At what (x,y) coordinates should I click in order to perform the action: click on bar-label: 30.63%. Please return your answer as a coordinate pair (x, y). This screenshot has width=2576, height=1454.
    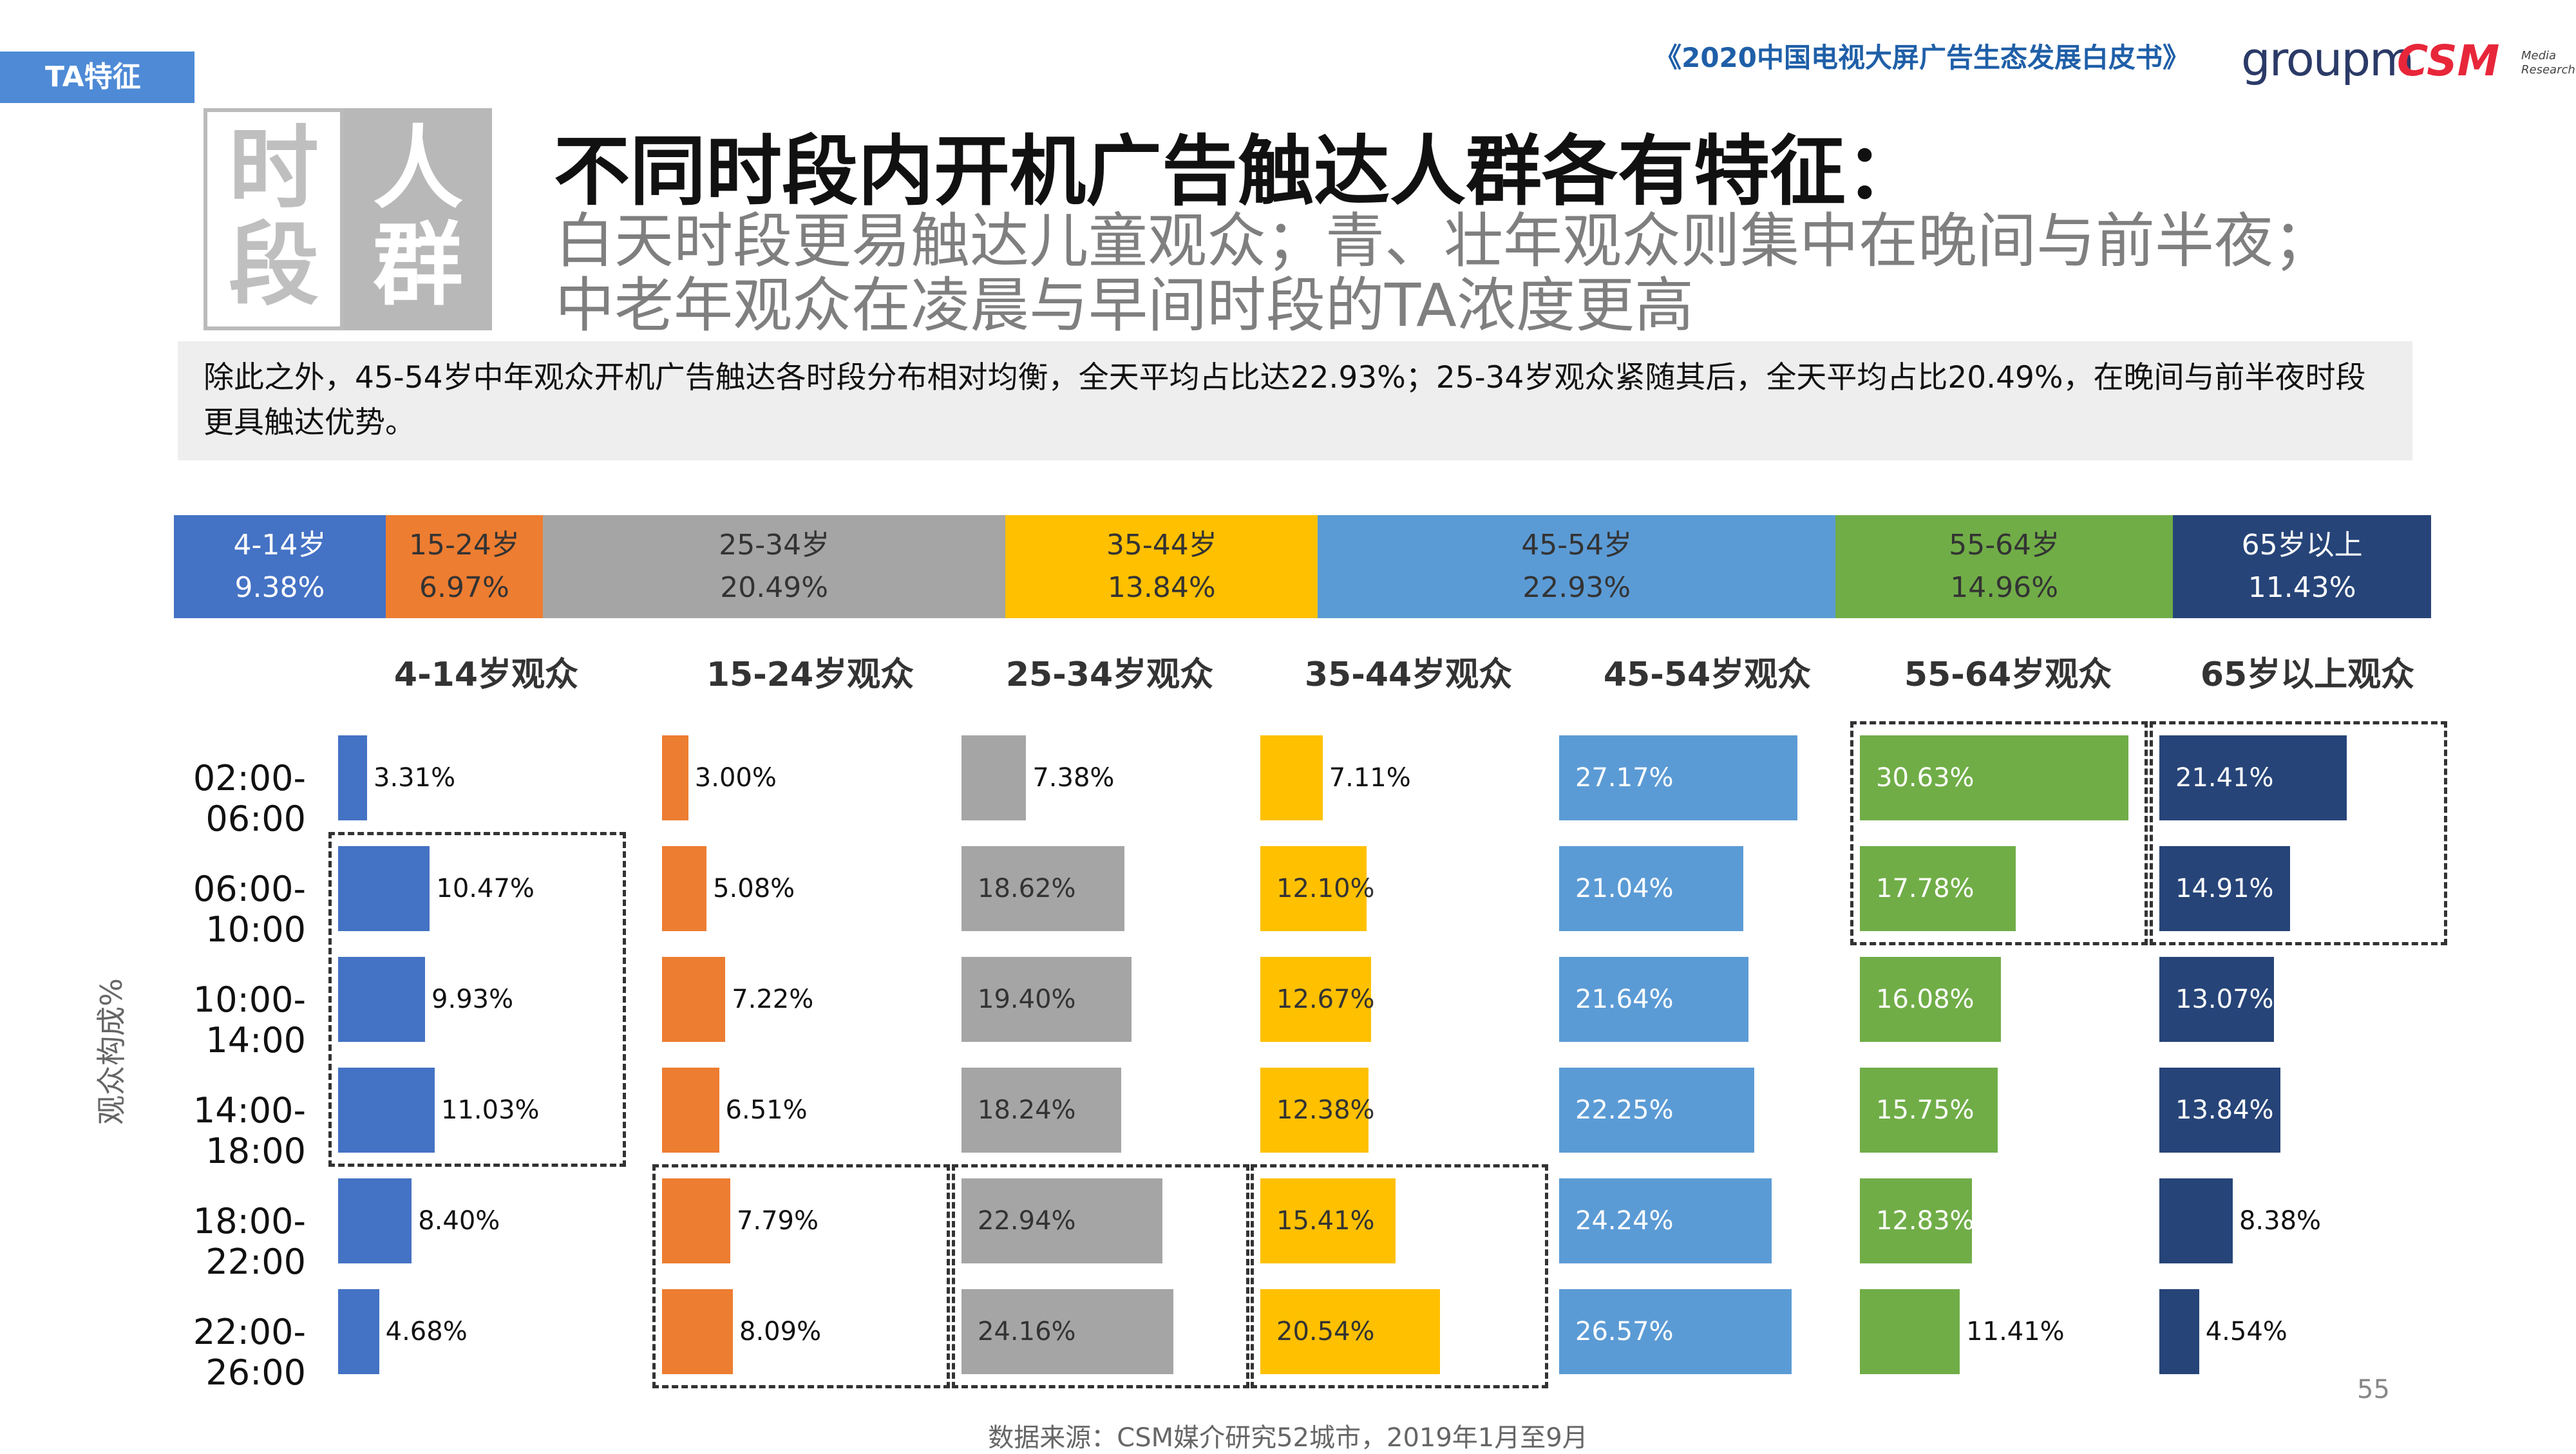
    Looking at the image, I should click on (1925, 778).